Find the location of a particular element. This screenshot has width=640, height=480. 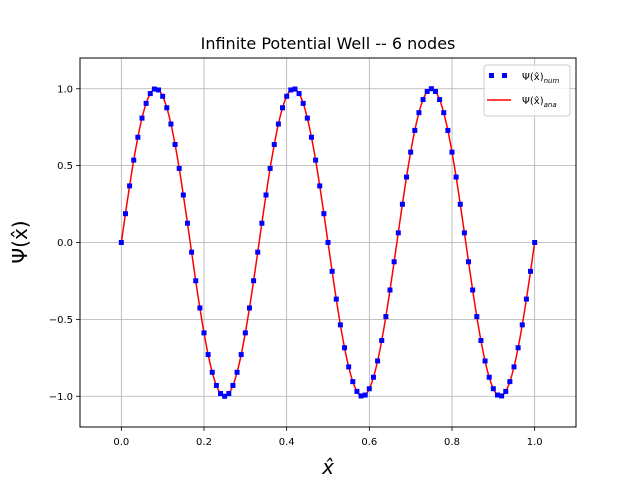

legend-marker-num is located at coordinates (498, 75).